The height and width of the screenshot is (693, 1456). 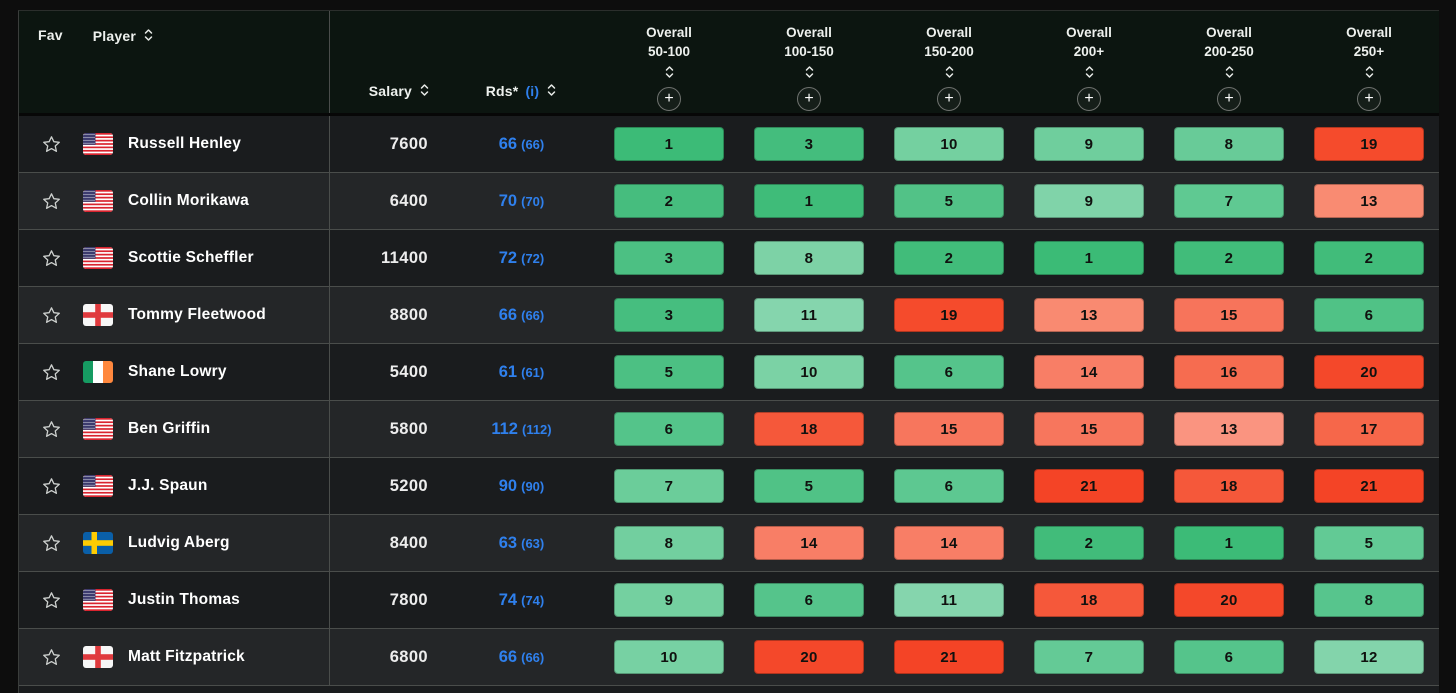 What do you see at coordinates (533, 657) in the screenshot?
I see `rds-paren: (66)` at bounding box center [533, 657].